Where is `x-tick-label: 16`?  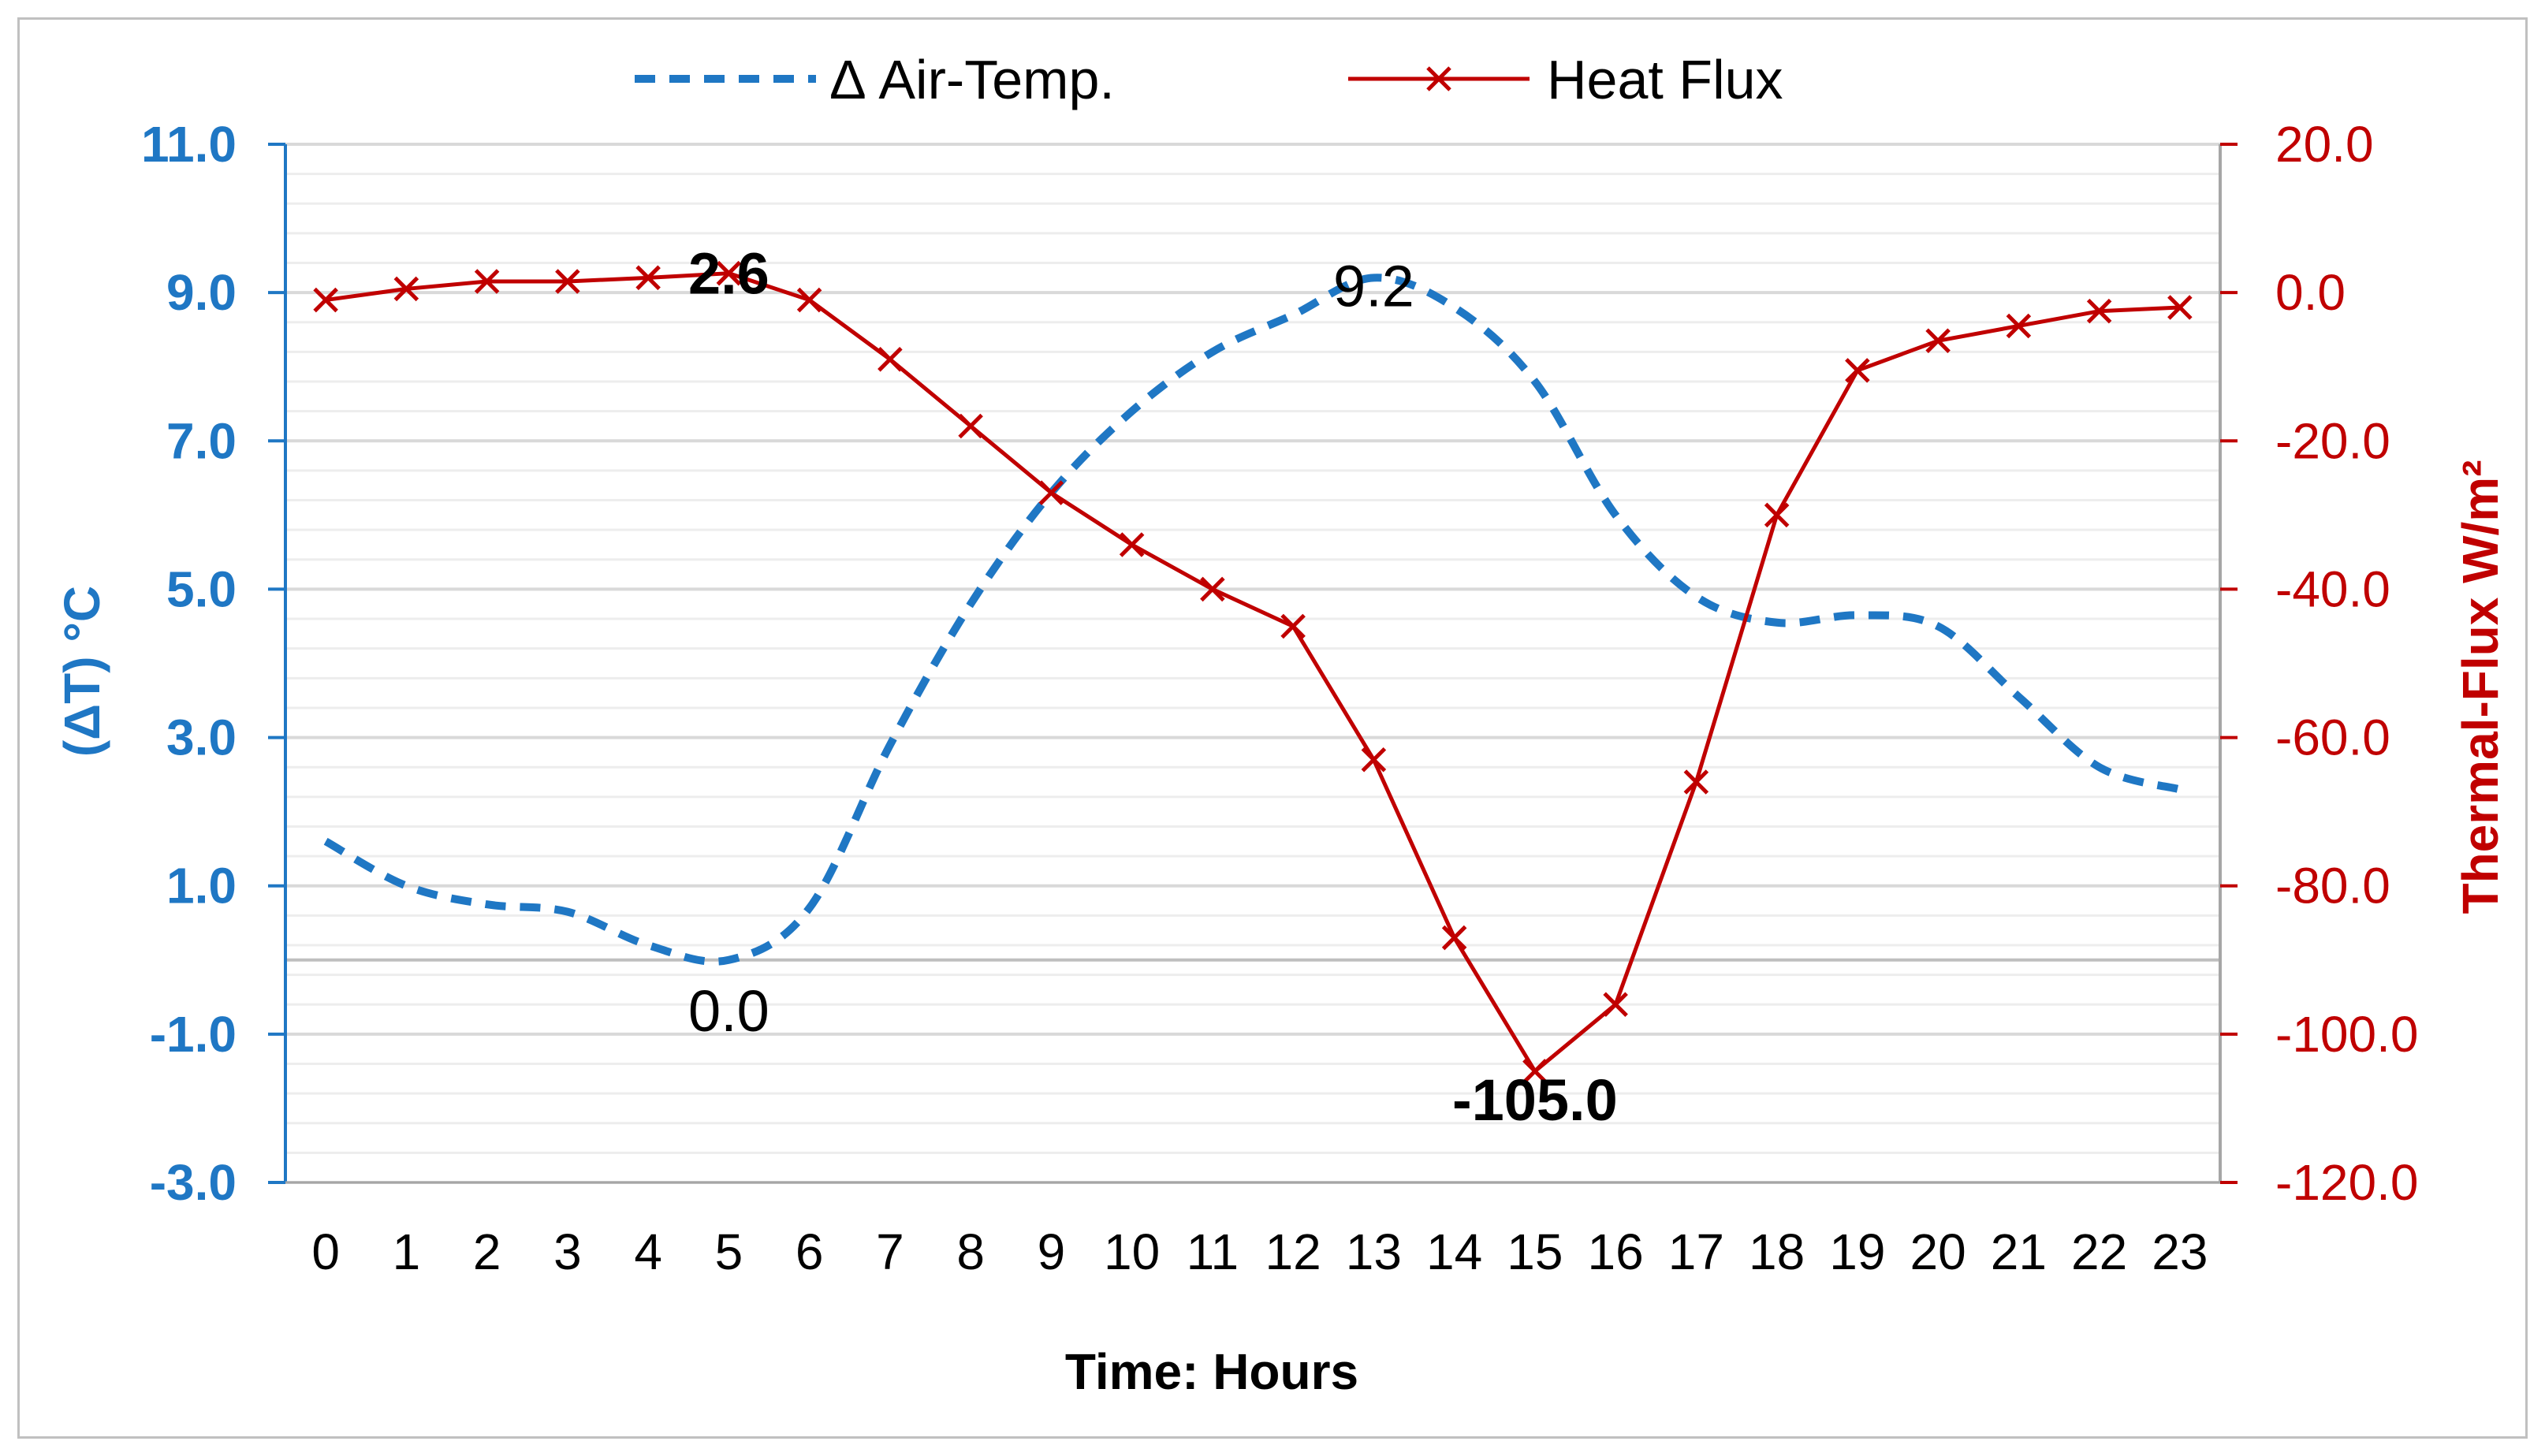
x-tick-label: 16 is located at coordinates (1616, 1251).